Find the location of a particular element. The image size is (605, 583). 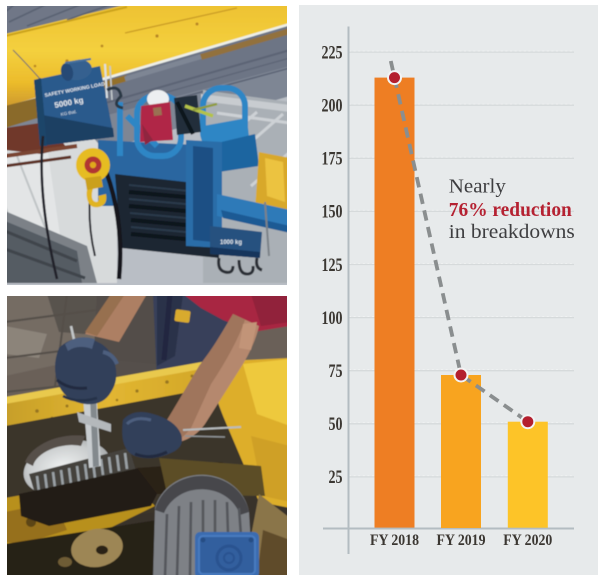

svg-text: 50 is located at coordinates (336, 424).